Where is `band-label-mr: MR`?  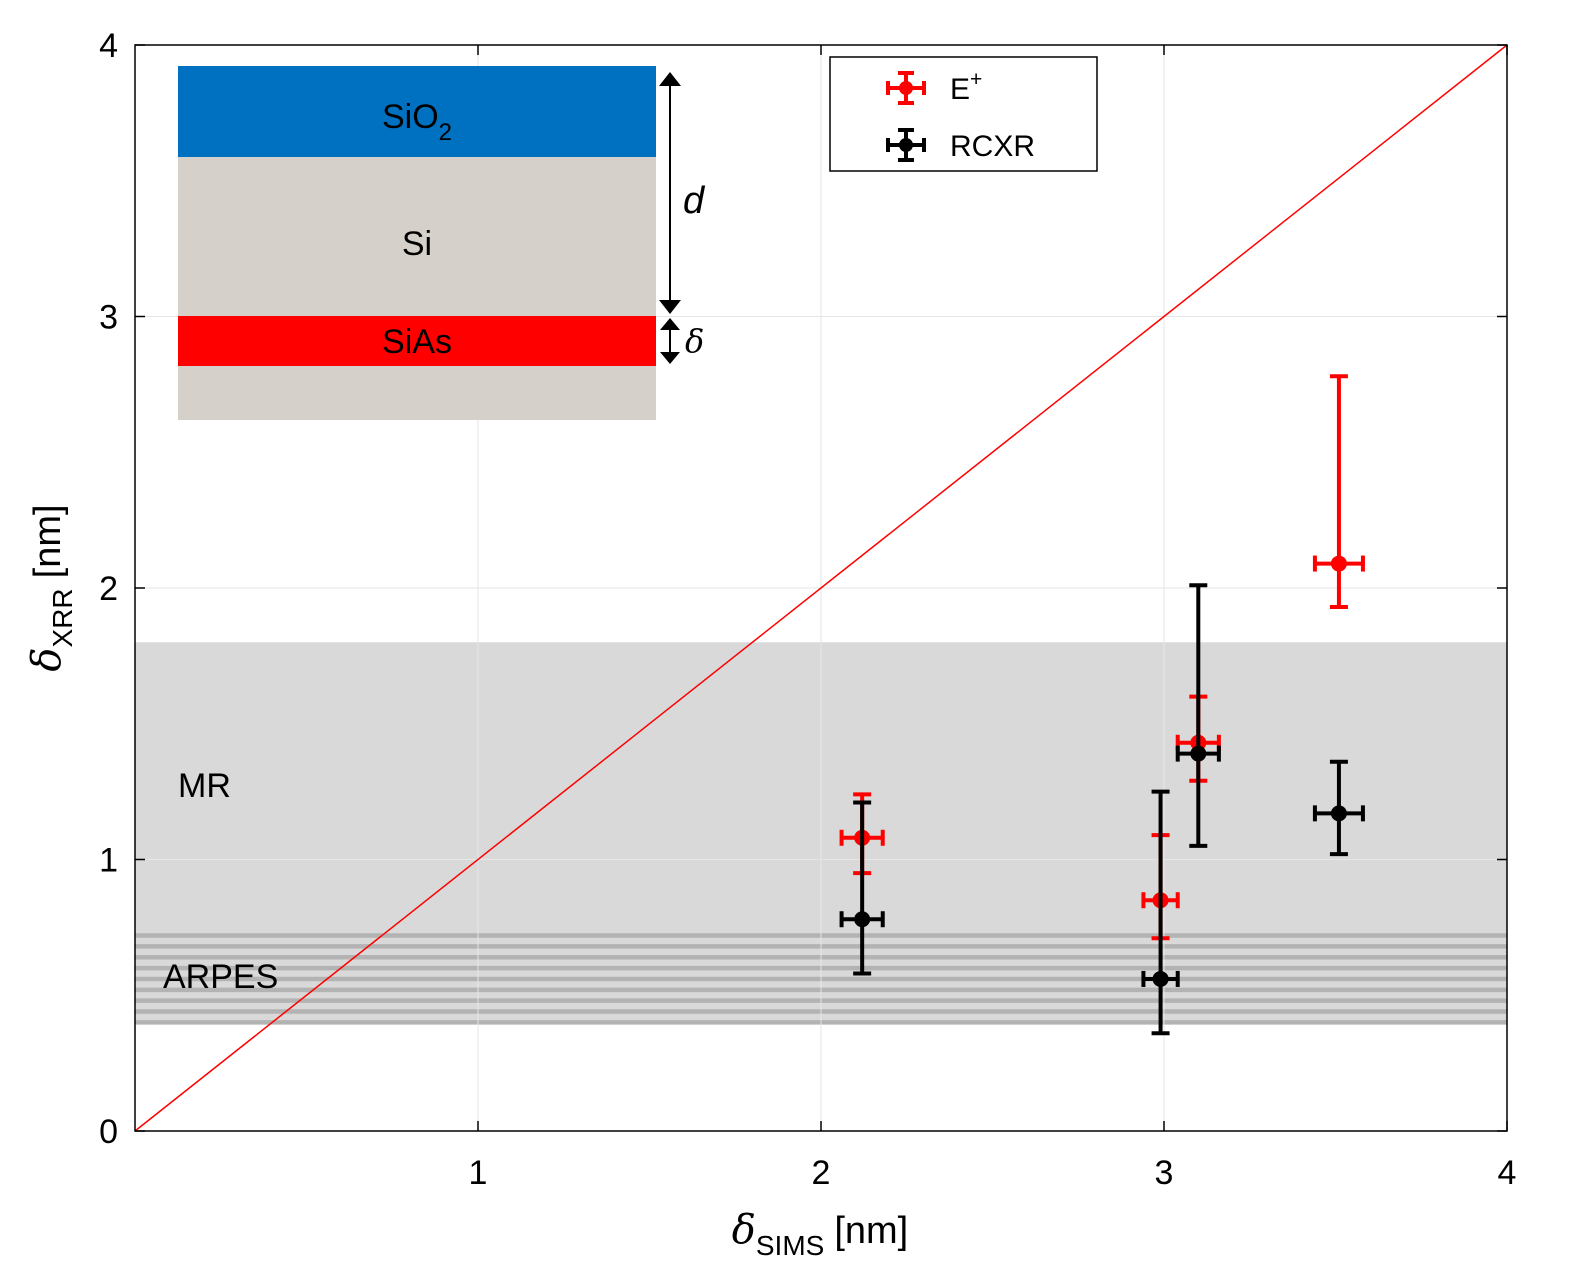 band-label-mr: MR is located at coordinates (204, 786).